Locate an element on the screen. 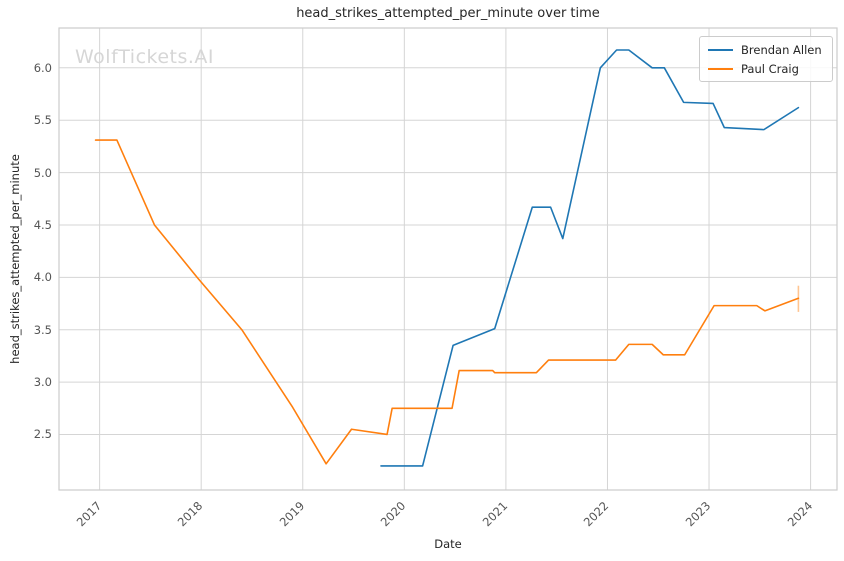 The width and height of the screenshot is (844, 561). legend-item-paul-craig: Paul Craig is located at coordinates (765, 68).